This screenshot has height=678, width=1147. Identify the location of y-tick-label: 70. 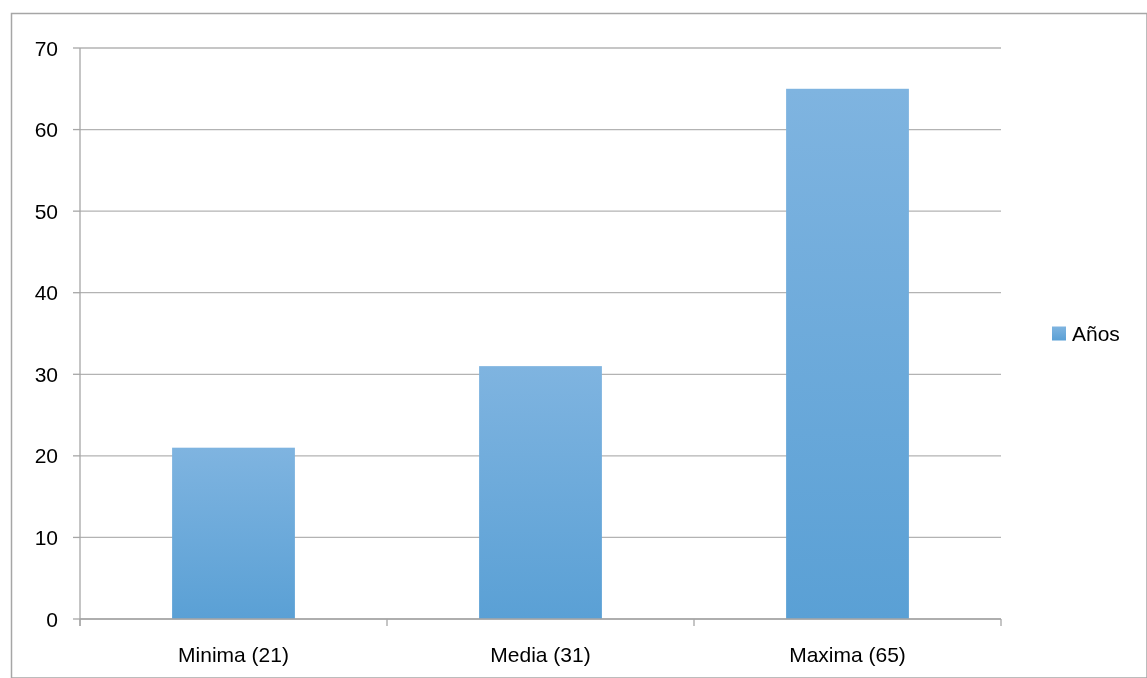
(46, 48).